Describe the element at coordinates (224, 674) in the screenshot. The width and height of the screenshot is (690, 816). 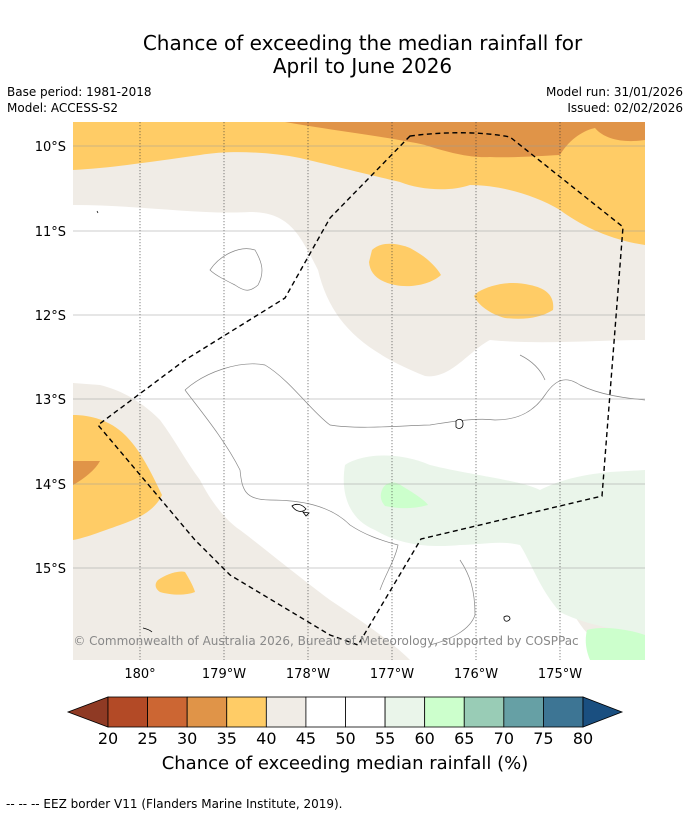
I see `lon-label-179w: 179°W` at that location.